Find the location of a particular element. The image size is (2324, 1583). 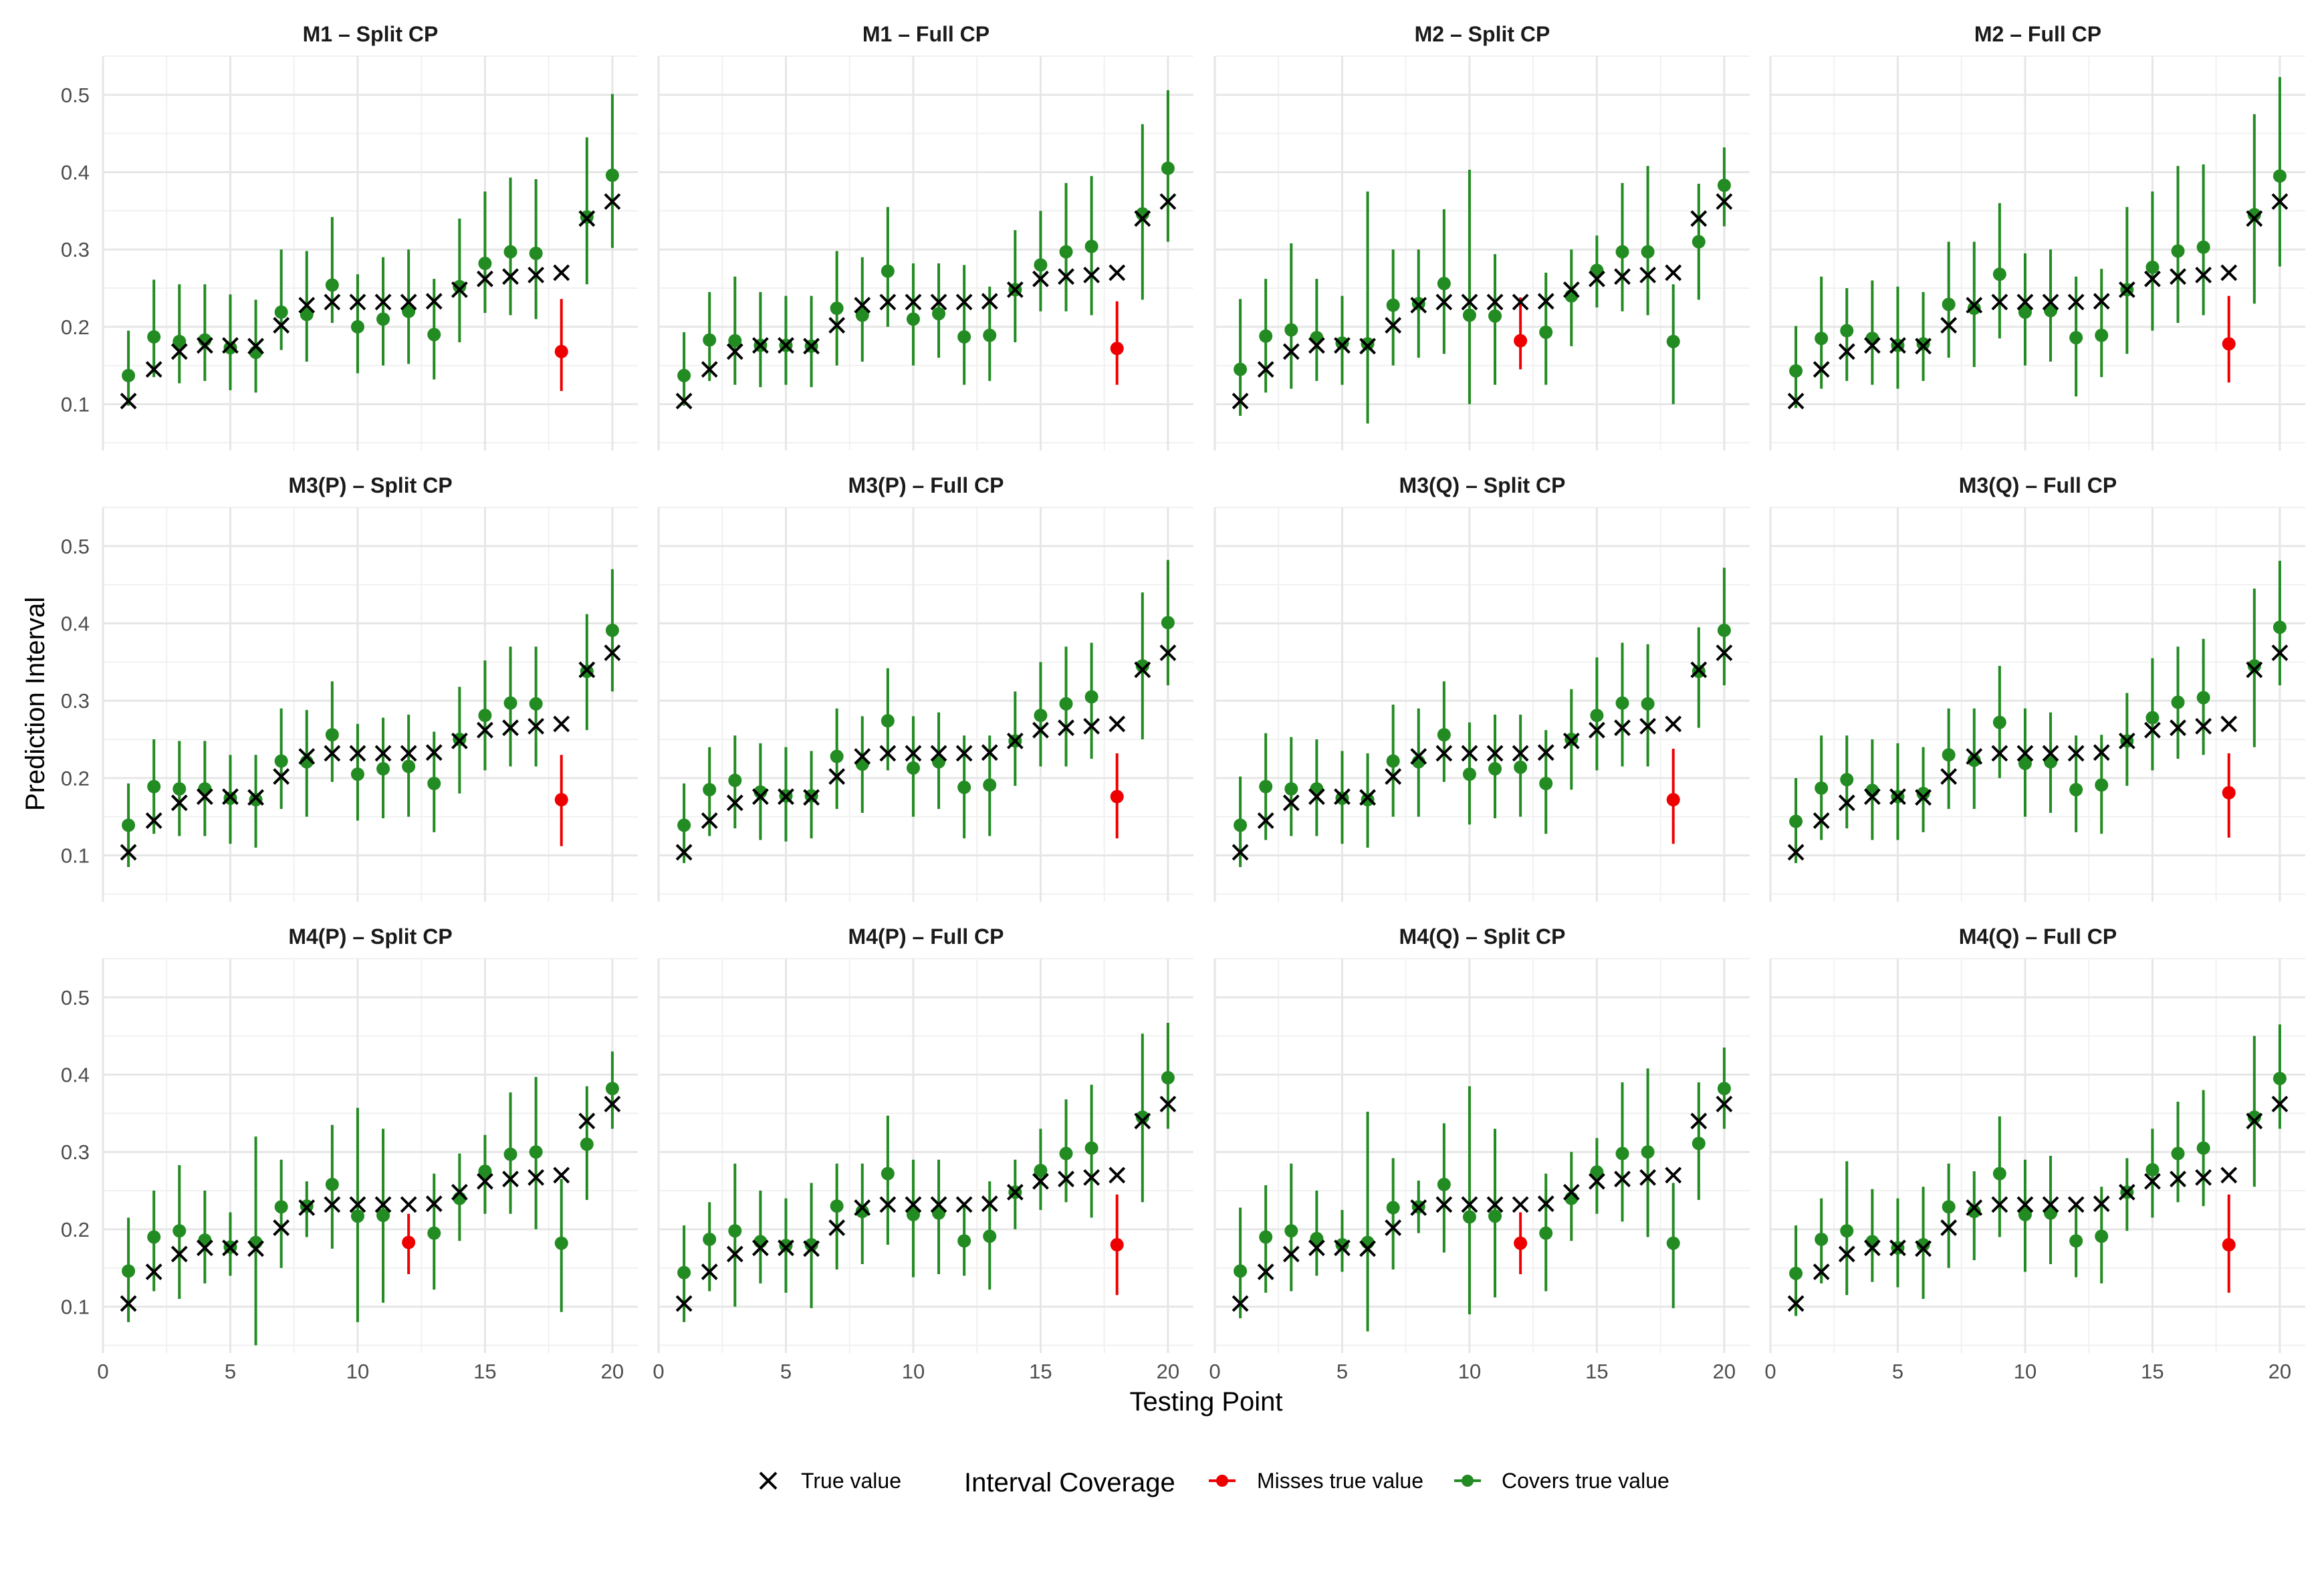

y-axis-title: Prediction Interval is located at coordinates (35, 704).